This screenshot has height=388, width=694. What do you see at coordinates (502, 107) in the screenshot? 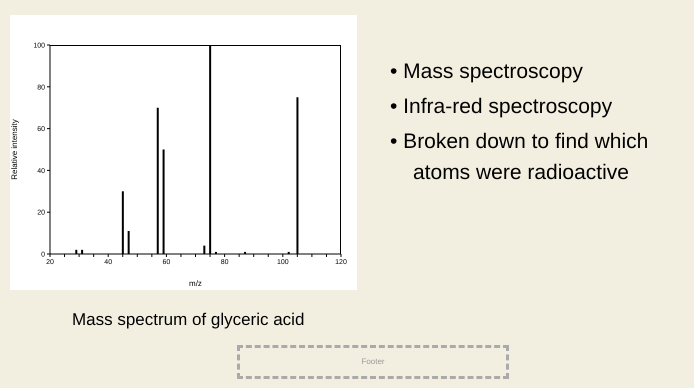
I see `text: • Infra-red spectroscopy` at bounding box center [502, 107].